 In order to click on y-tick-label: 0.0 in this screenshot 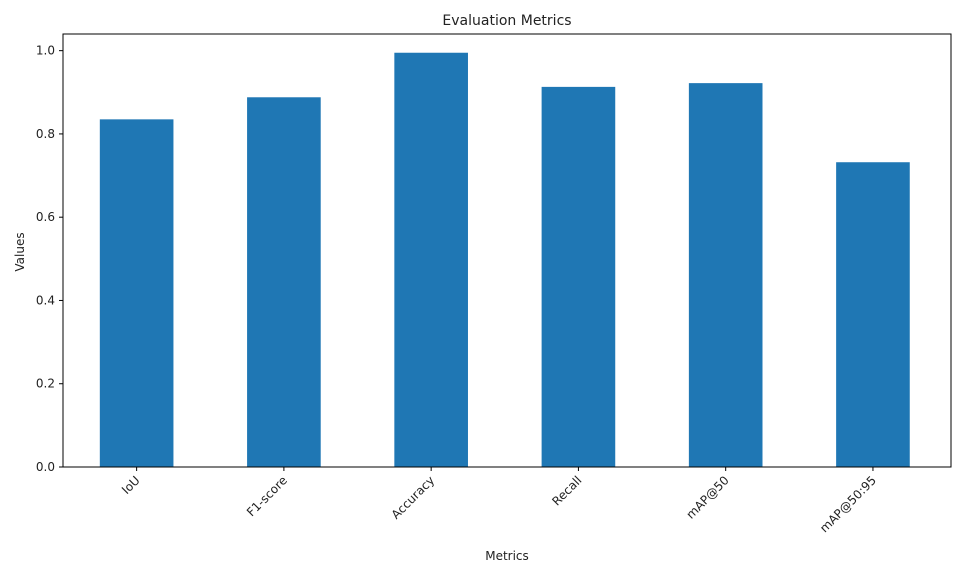, I will do `click(45, 467)`.